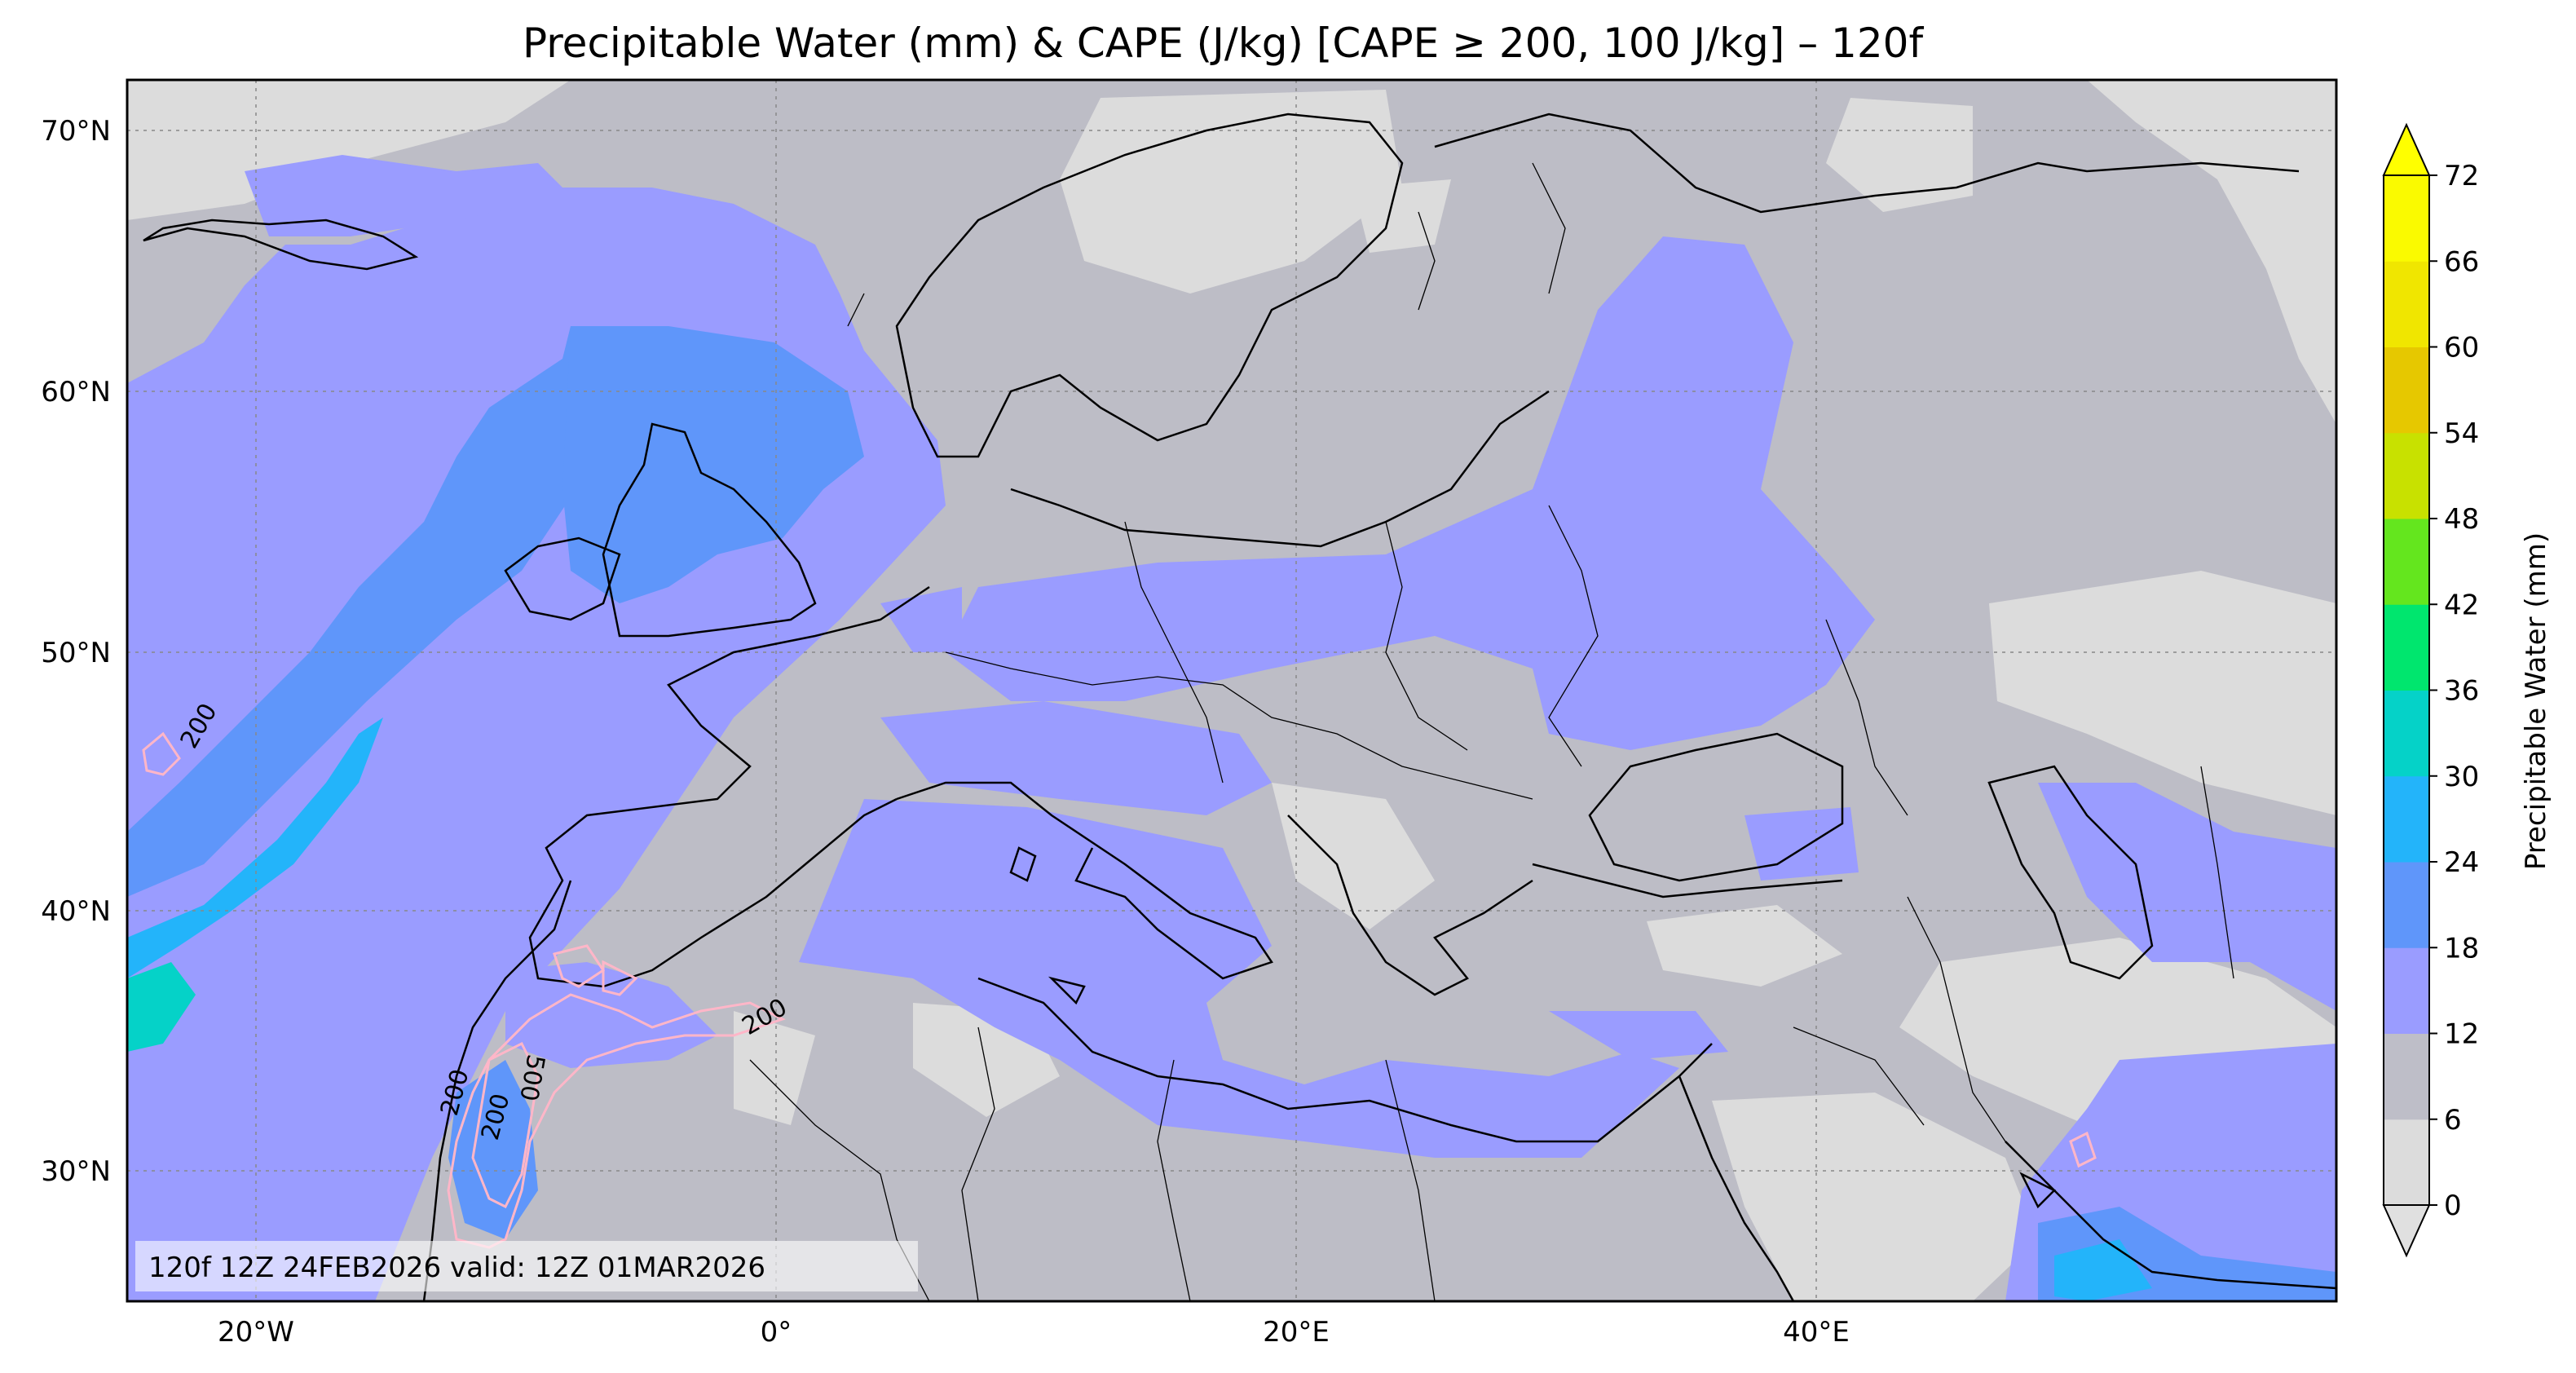  Describe the element at coordinates (456, 1268) in the screenshot. I see `info-box-text: 120f 12Z 24FEB2026 valid: 12Z 01MAR2026` at that location.